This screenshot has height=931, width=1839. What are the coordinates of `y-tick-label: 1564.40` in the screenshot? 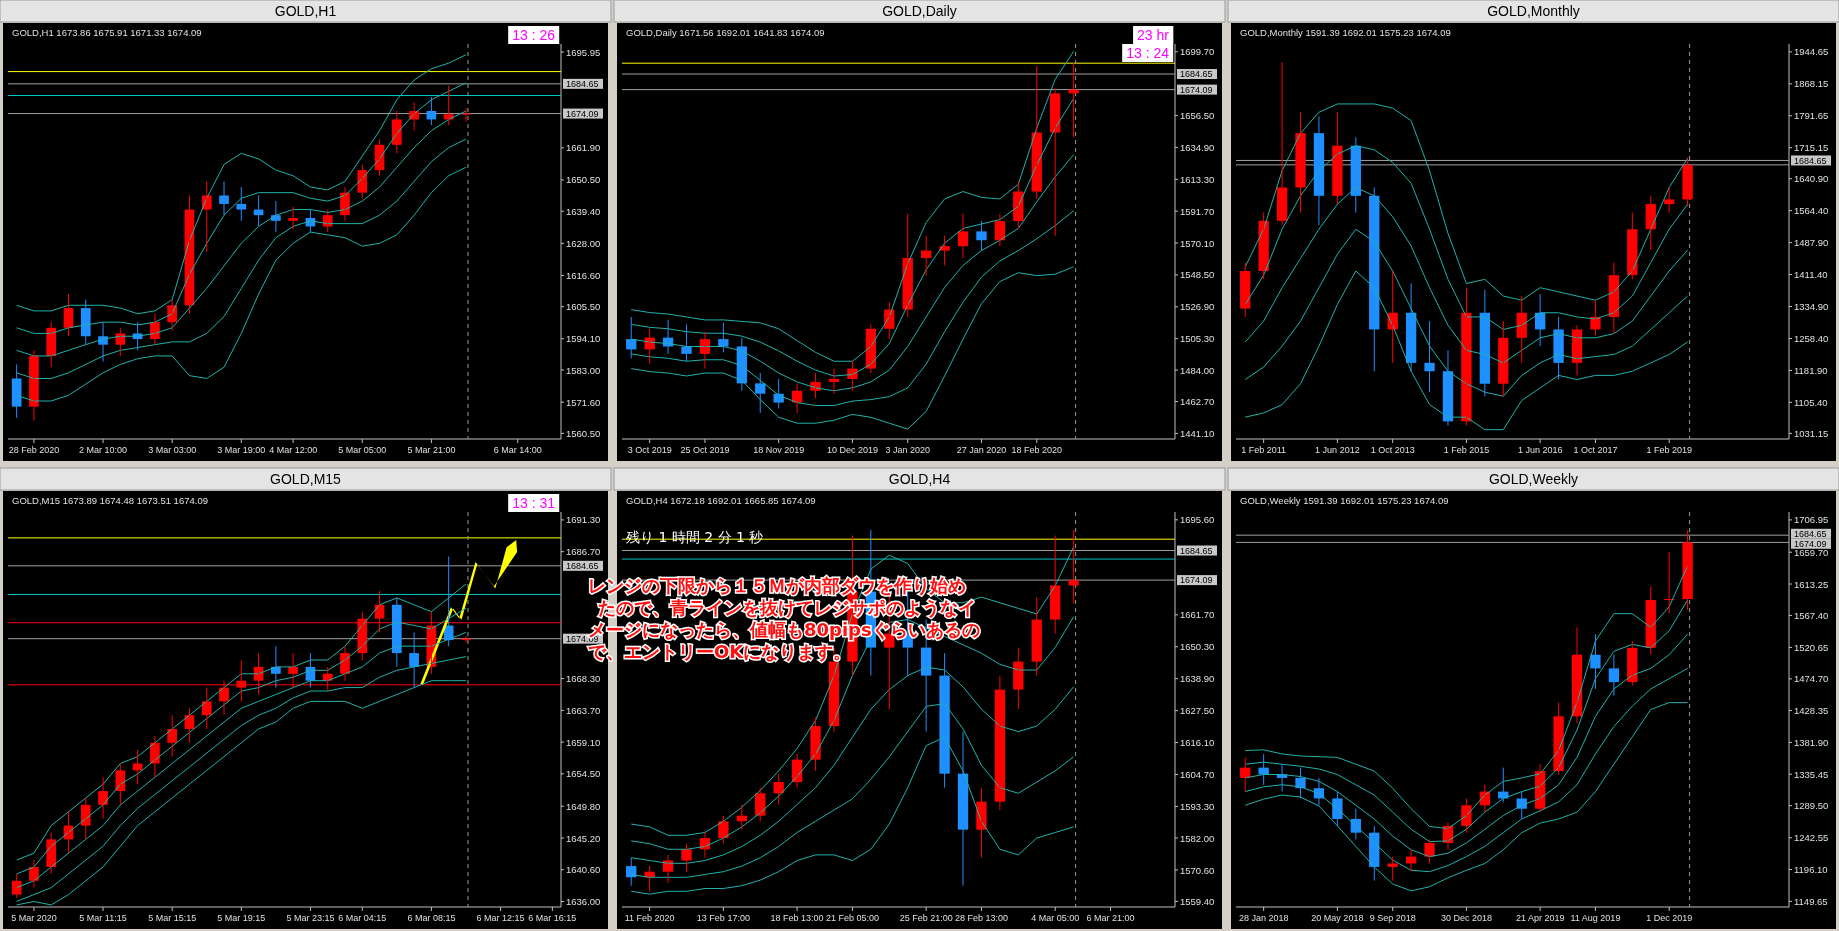 It's located at (1811, 211).